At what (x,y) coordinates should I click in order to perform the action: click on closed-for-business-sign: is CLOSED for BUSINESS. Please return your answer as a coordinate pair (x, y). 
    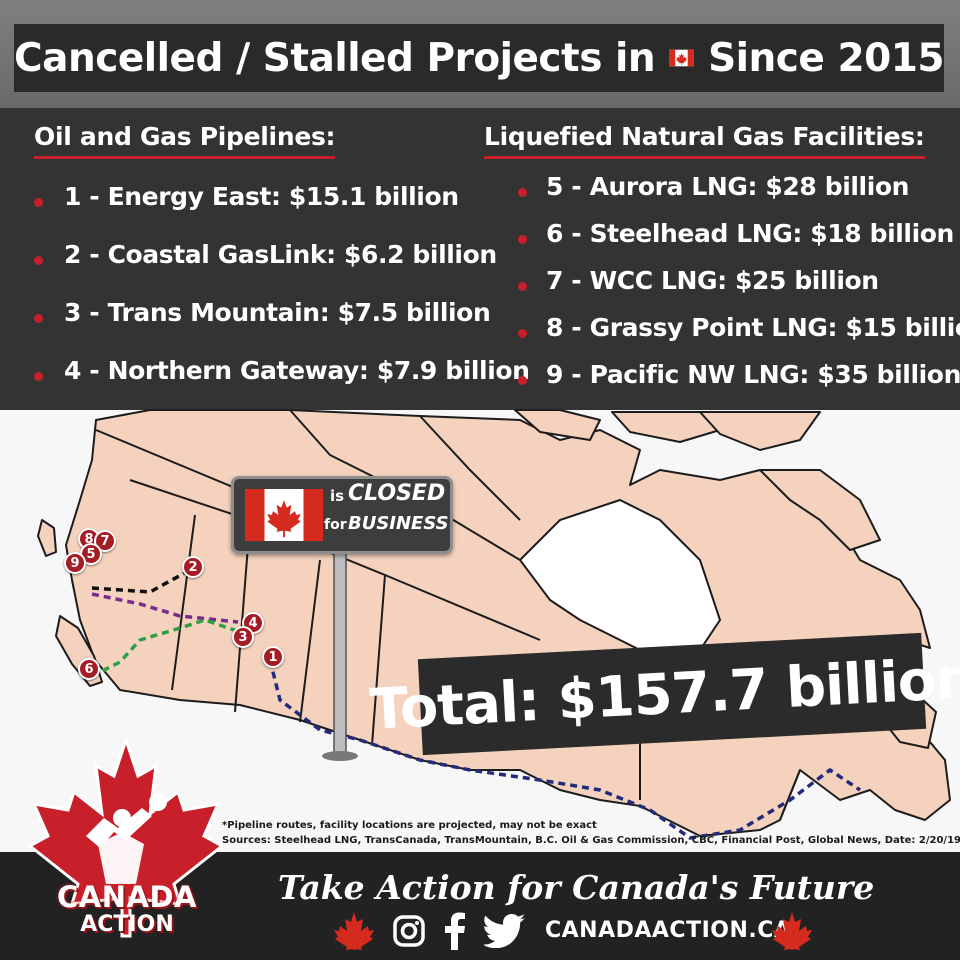
    Looking at the image, I should click on (342, 515).